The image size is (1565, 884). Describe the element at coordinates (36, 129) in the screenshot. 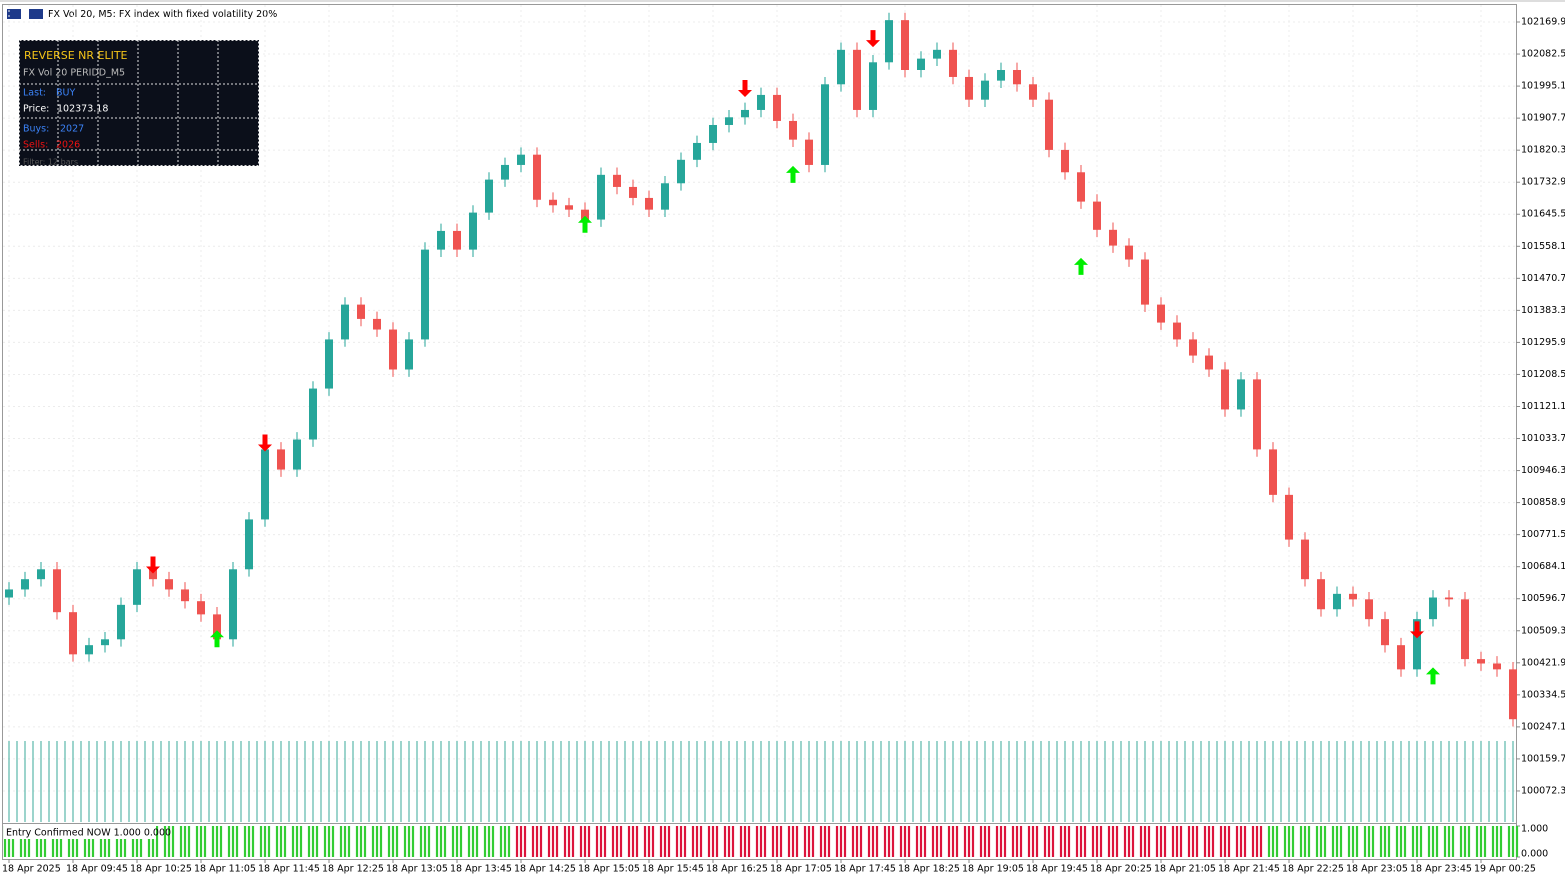

I see `buys-label: Buys:` at that location.